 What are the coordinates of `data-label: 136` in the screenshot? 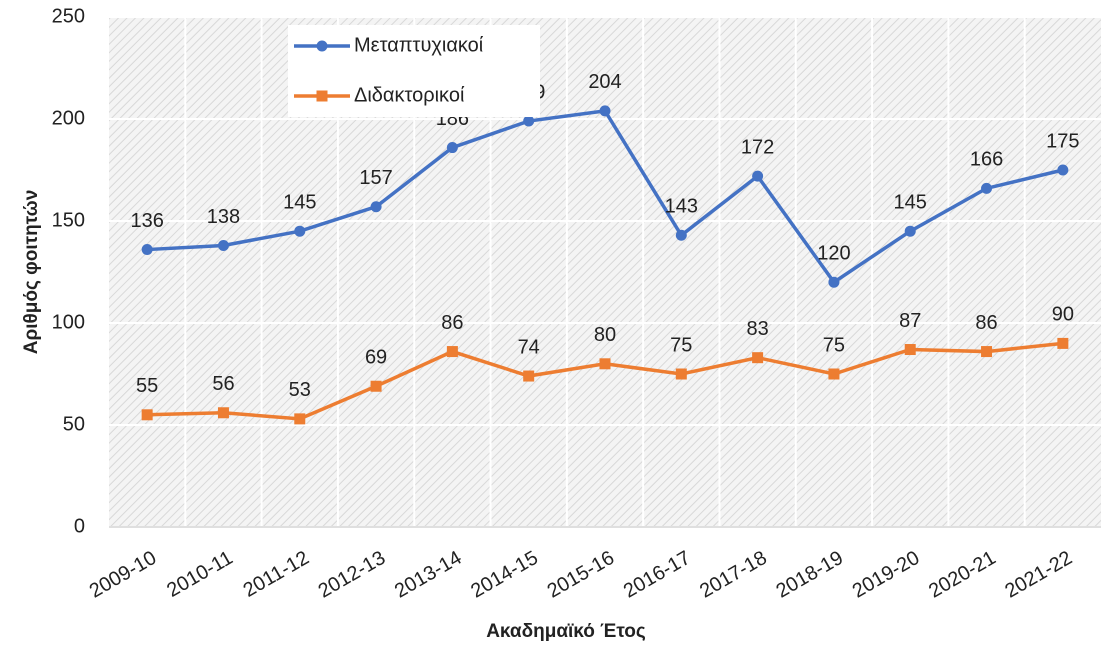 It's located at (146, 221).